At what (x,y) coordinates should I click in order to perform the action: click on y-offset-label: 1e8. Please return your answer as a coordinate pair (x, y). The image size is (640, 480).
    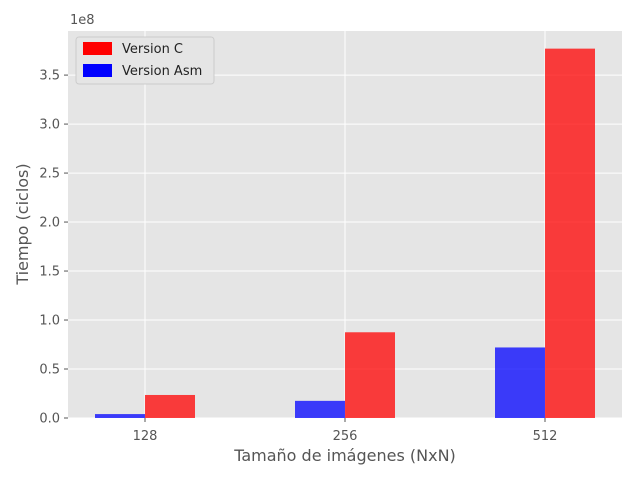
    Looking at the image, I should click on (82, 20).